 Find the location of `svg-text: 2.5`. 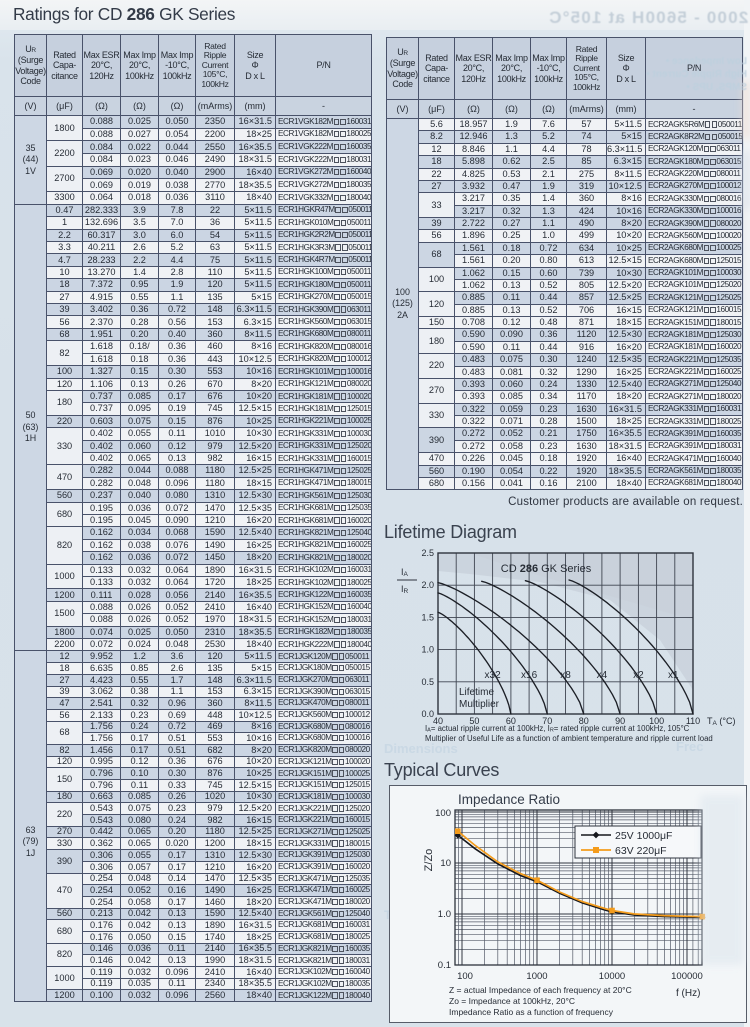

svg-text: 2.5 is located at coordinates (427, 553).